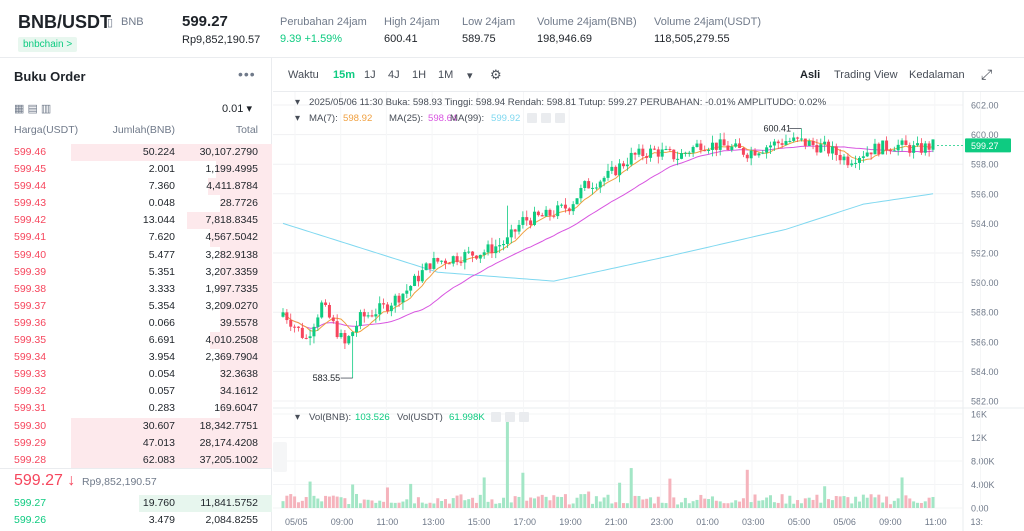 The width and height of the screenshot is (1024, 531). What do you see at coordinates (136, 341) in the screenshot?
I see `ask-row: 599.35 6.691 4,010.2508` at bounding box center [136, 341].